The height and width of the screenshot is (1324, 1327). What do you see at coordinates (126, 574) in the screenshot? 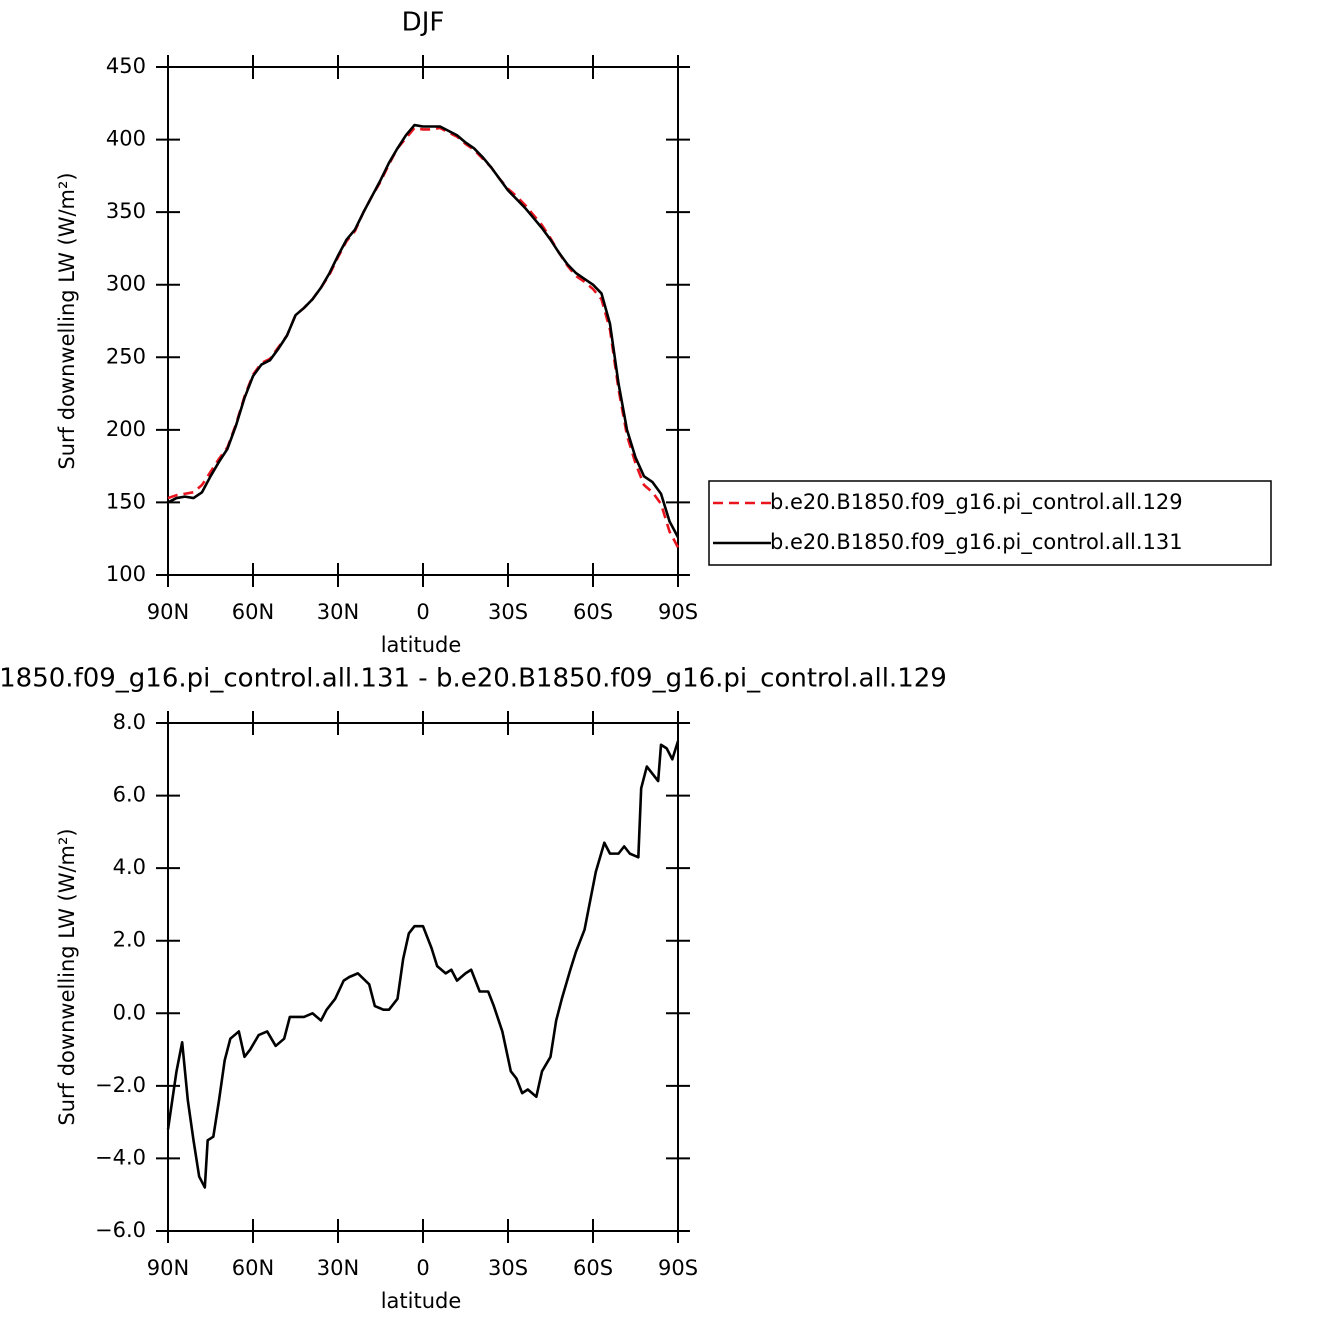
I see `y-tick-label: 100` at bounding box center [126, 574].